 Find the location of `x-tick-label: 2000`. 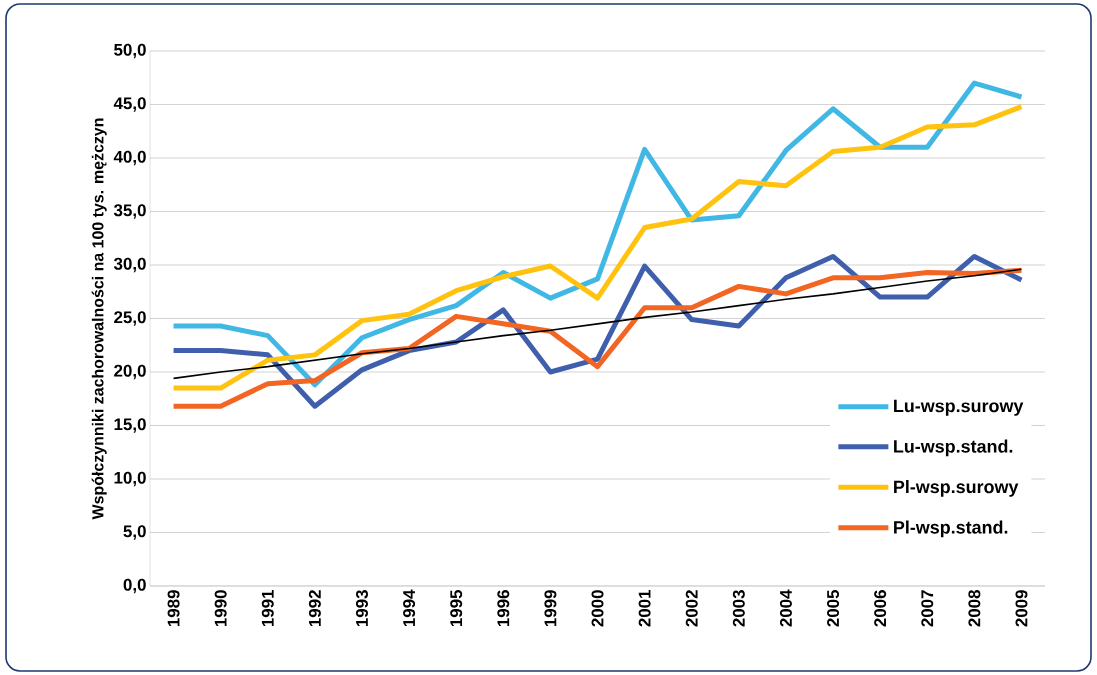

x-tick-label: 2000 is located at coordinates (597, 608).